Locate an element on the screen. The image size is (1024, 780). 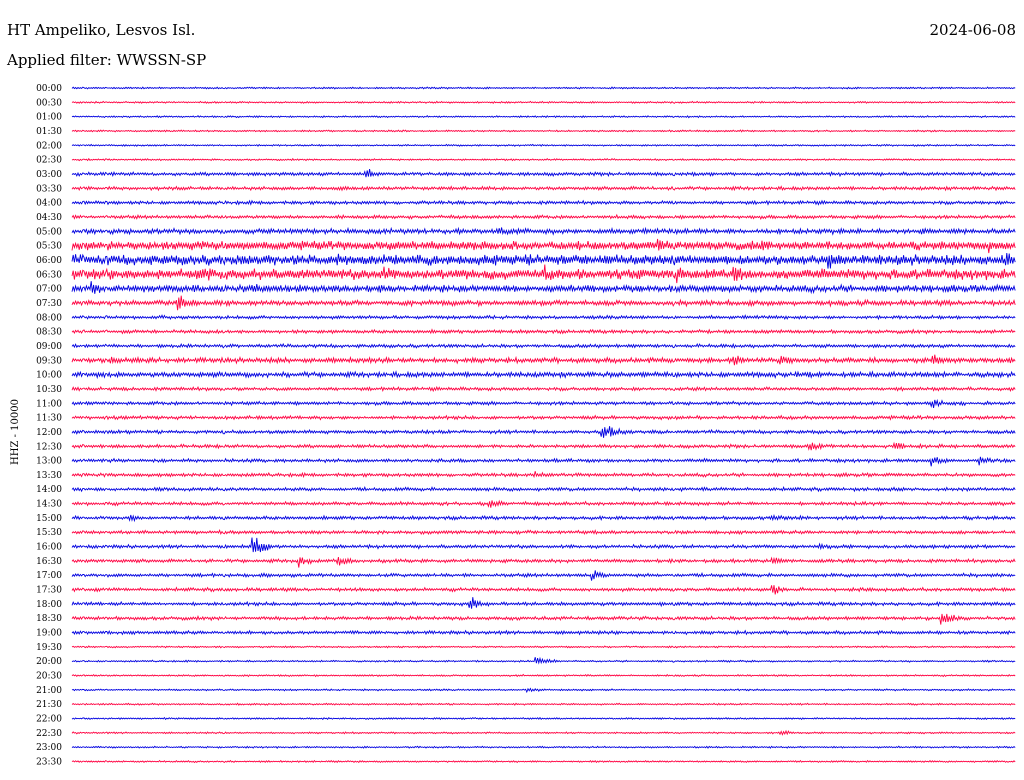
row-tick-label: 19:00 is located at coordinates (49, 634).